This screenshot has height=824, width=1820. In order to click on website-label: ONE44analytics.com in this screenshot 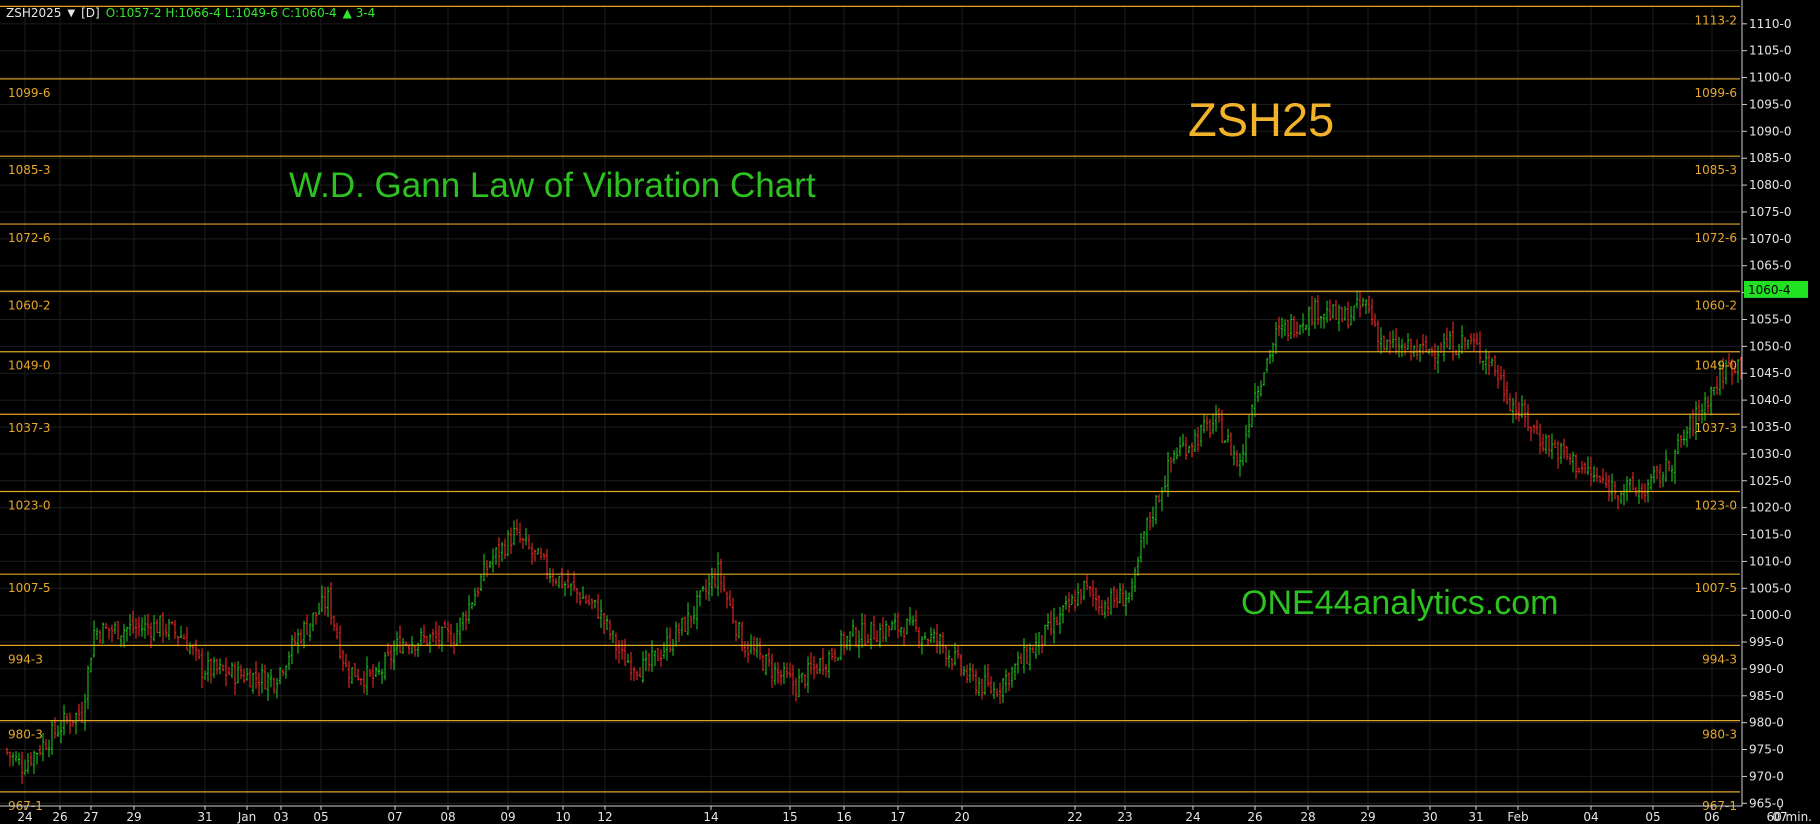, I will do `click(1400, 603)`.